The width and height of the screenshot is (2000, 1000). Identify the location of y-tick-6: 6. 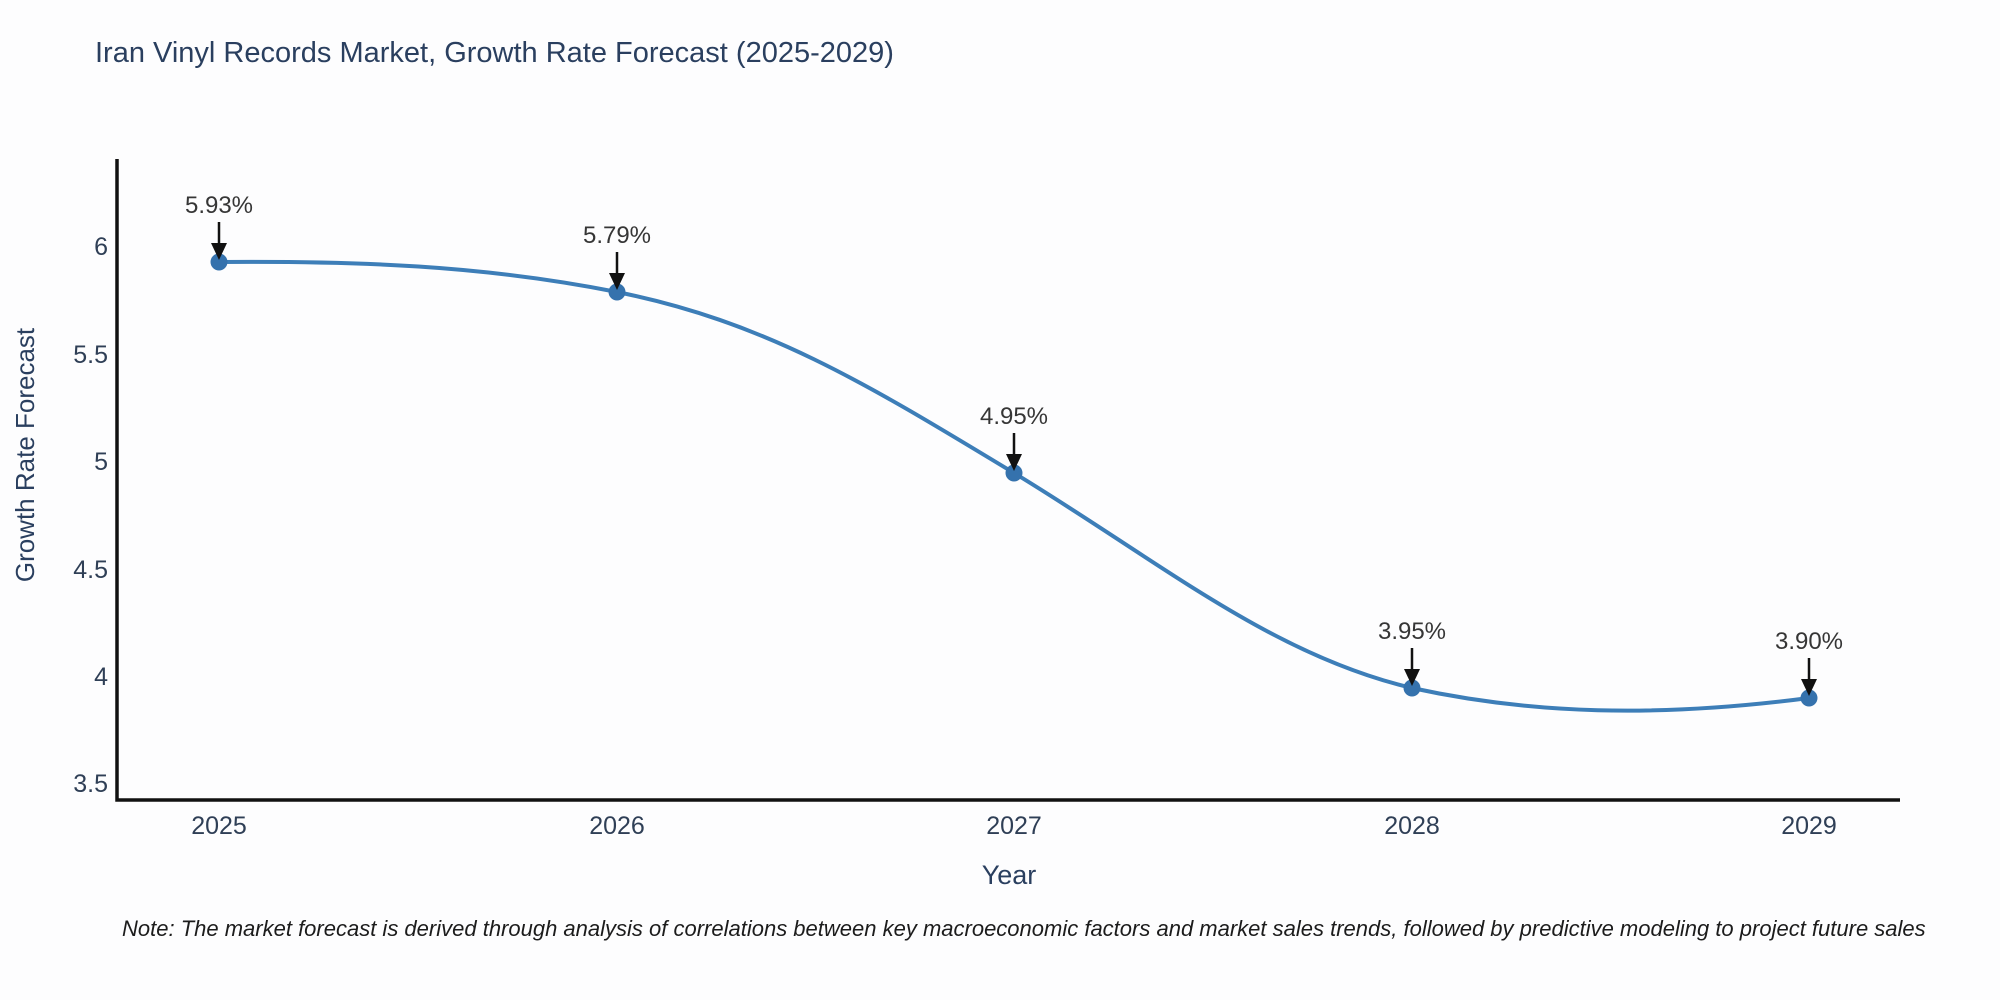
(101, 247).